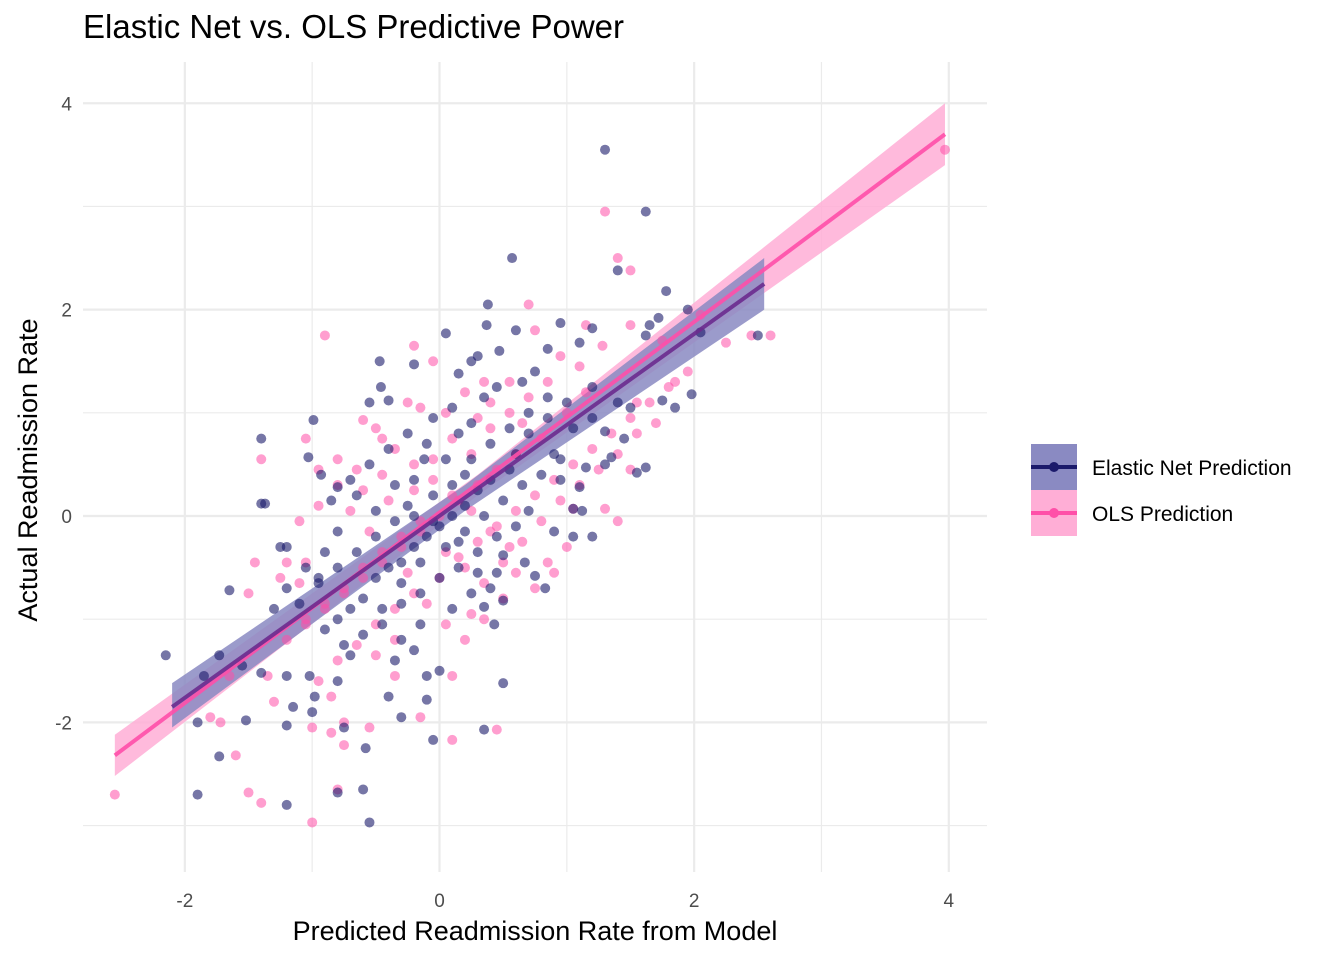 This screenshot has height=960, width=1344. What do you see at coordinates (1192, 468) in the screenshot?
I see `legend-label-elastic-net: Elastic Net Prediction` at bounding box center [1192, 468].